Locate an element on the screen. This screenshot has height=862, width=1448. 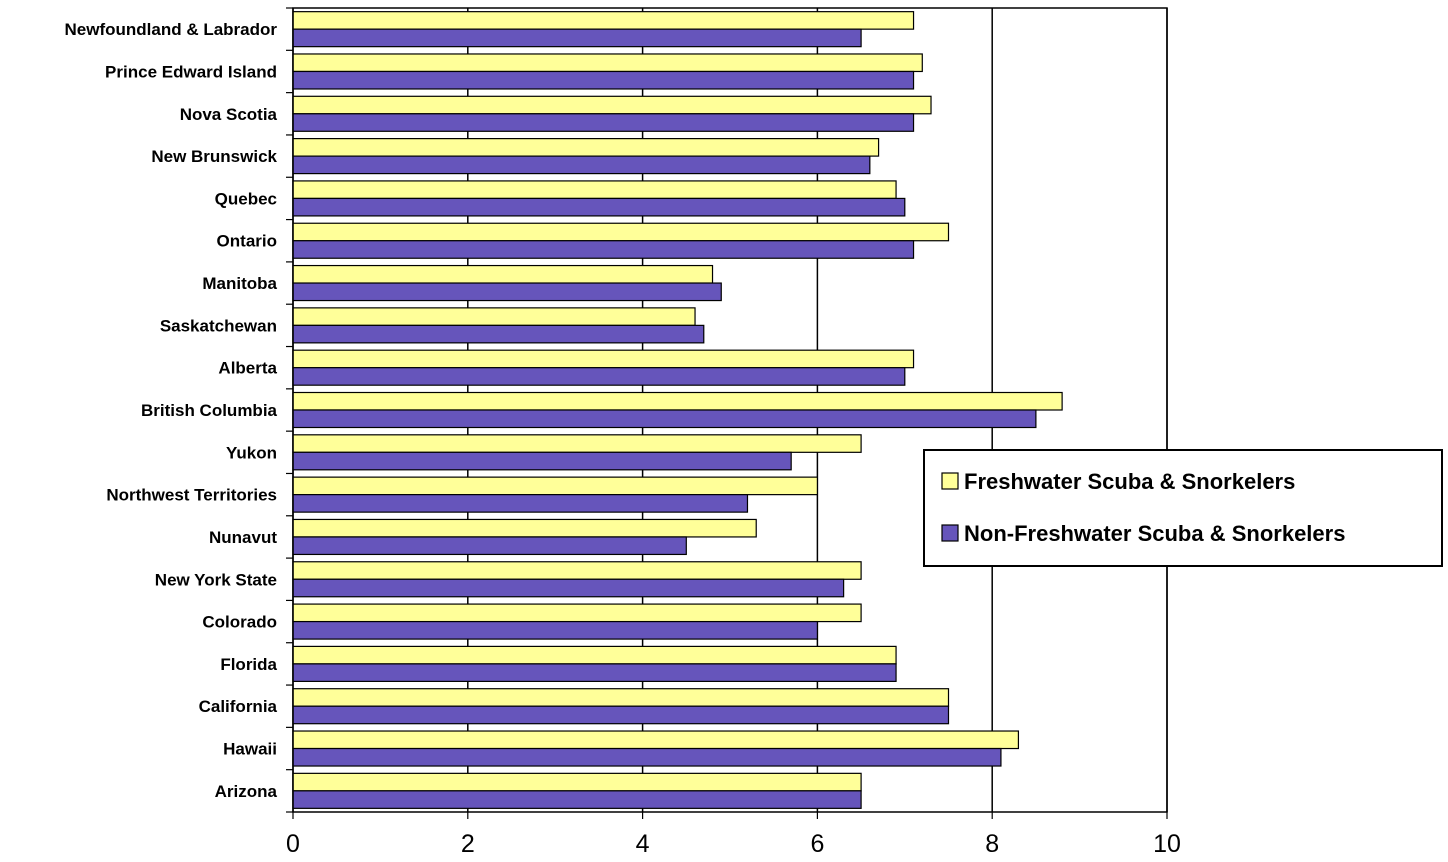
x-tick-label: 0 is located at coordinates (293, 844).